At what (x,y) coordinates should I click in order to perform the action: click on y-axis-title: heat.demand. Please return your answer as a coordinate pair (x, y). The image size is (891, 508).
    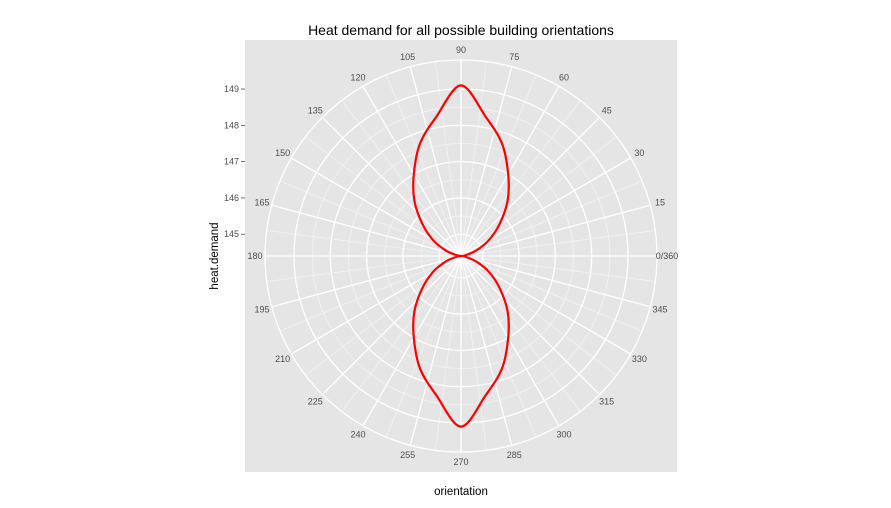
    Looking at the image, I should click on (215, 255).